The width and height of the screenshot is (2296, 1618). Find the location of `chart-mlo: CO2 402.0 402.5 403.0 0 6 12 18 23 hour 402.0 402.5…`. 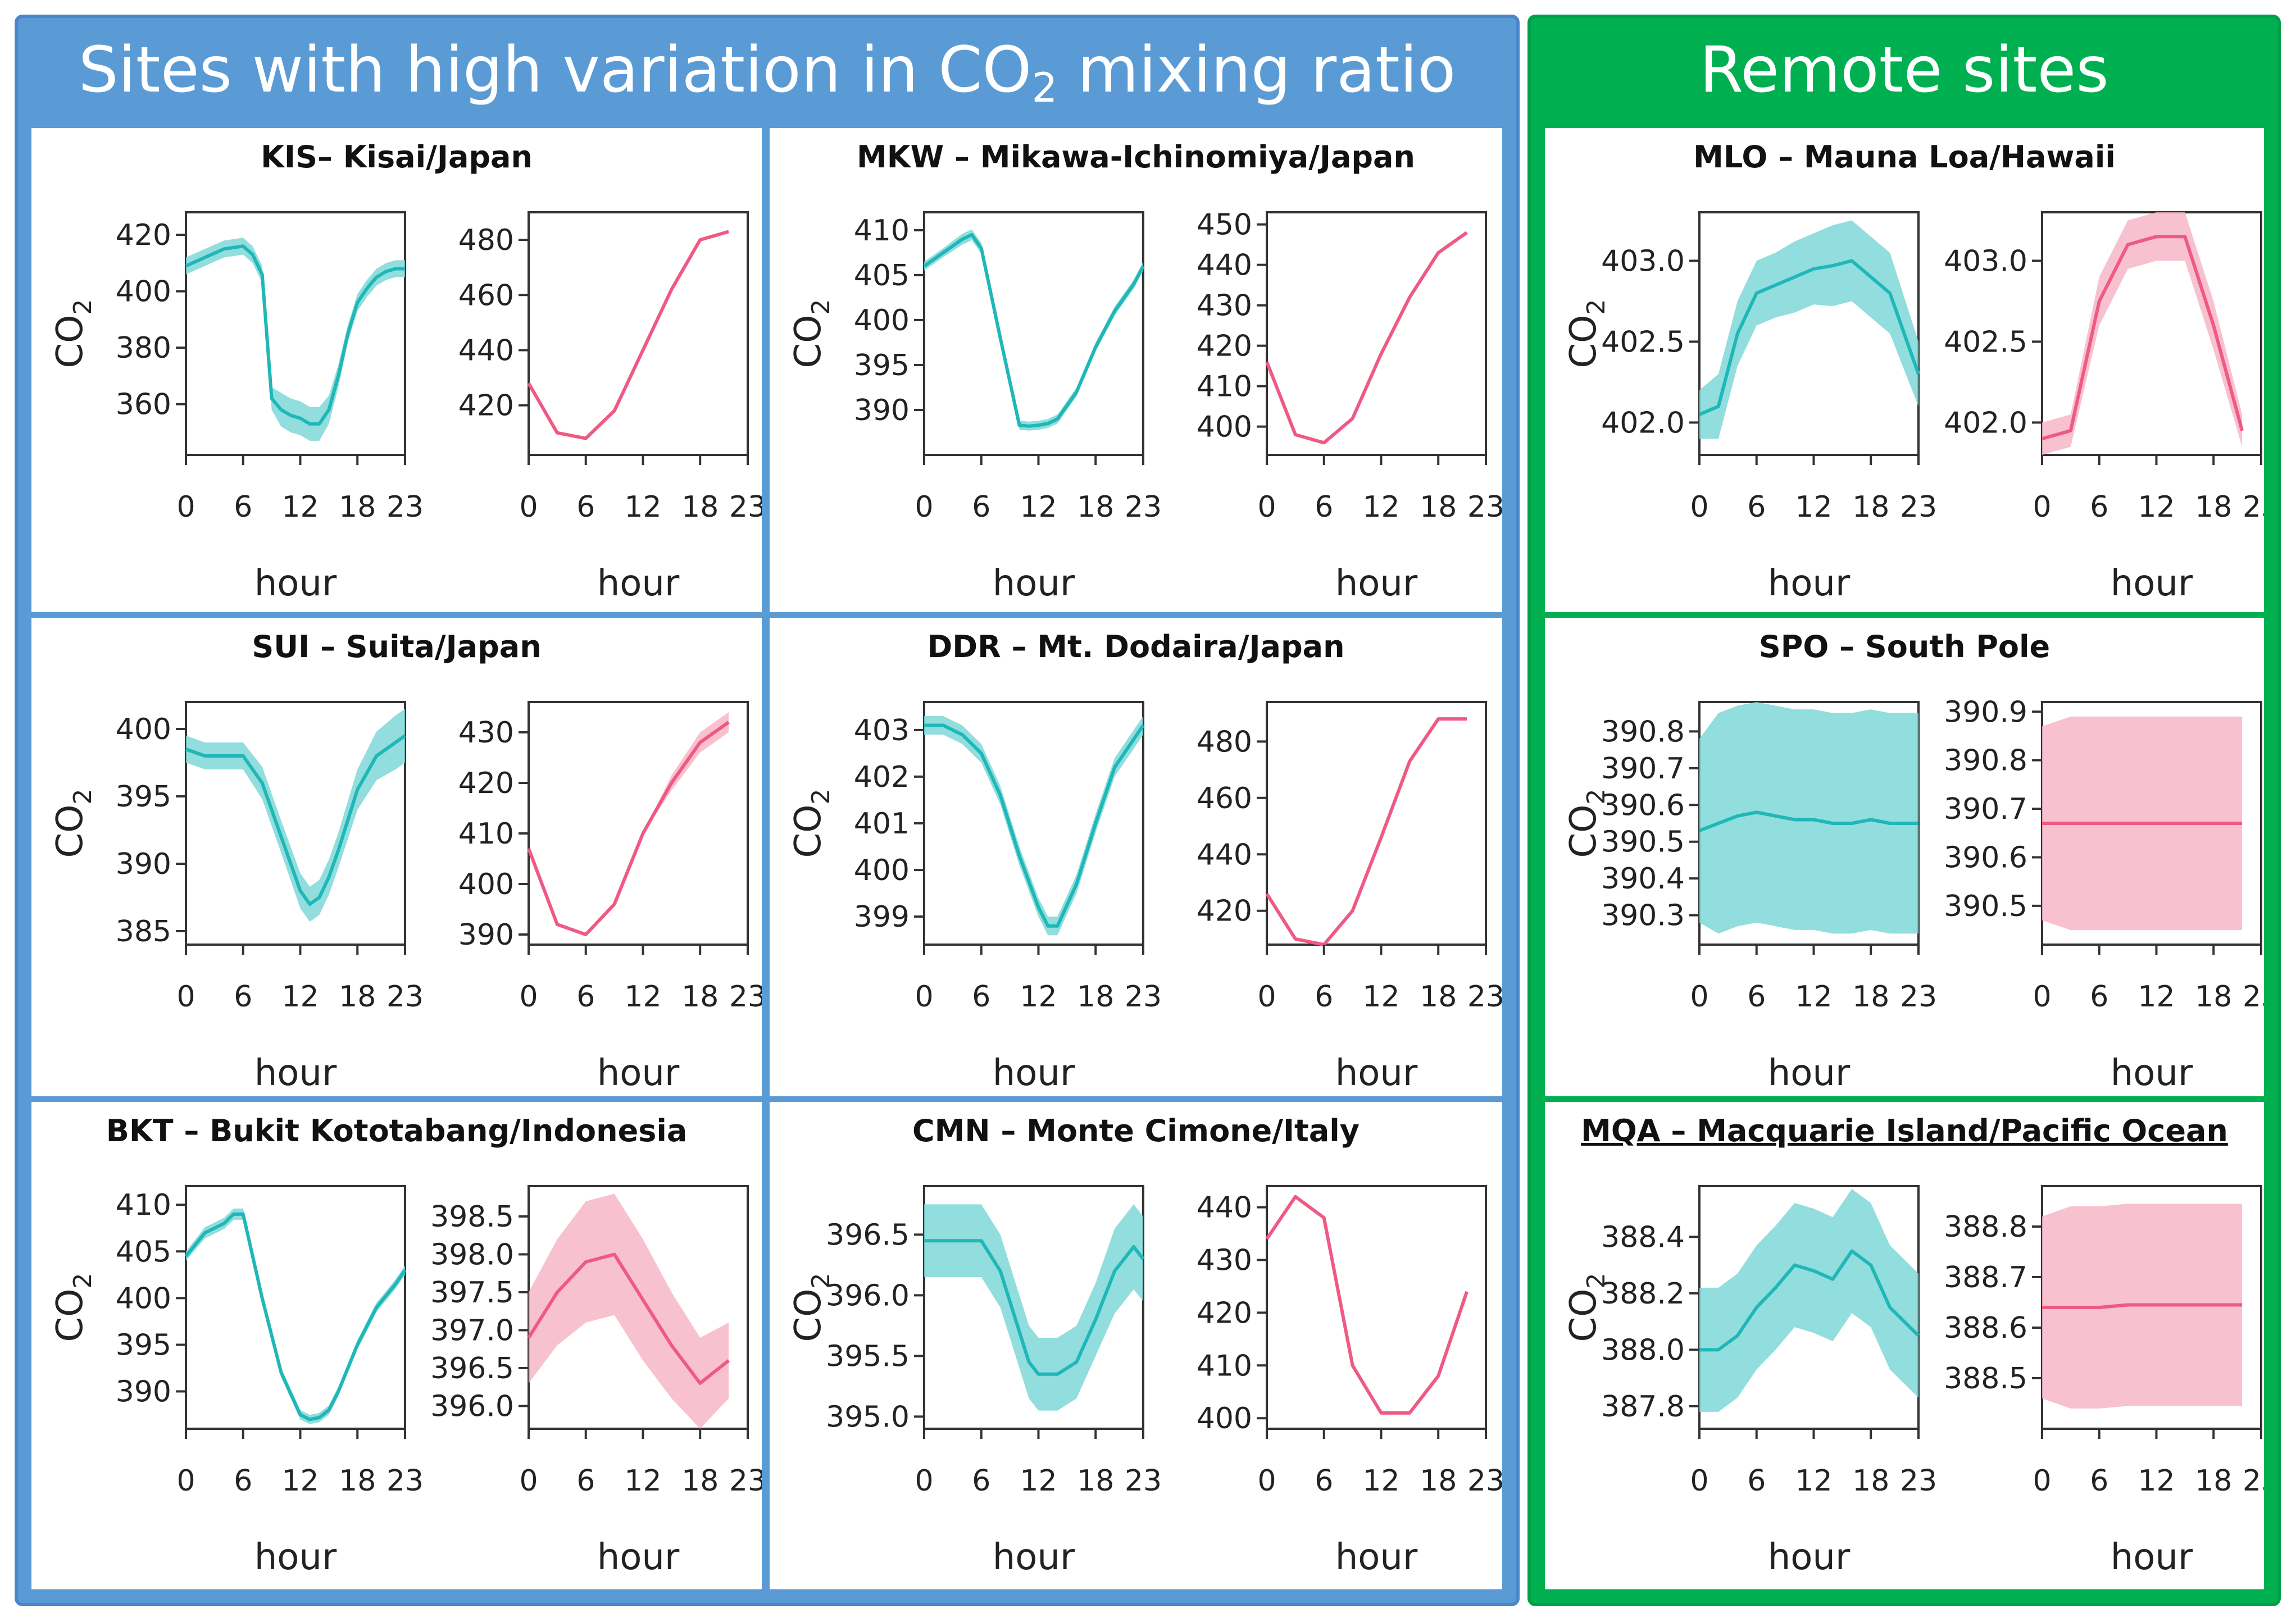

chart-mlo: CO2 402.0 402.5 403.0 0 6 12 18 23 hour 402.0 402.5… is located at coordinates (1913, 407).